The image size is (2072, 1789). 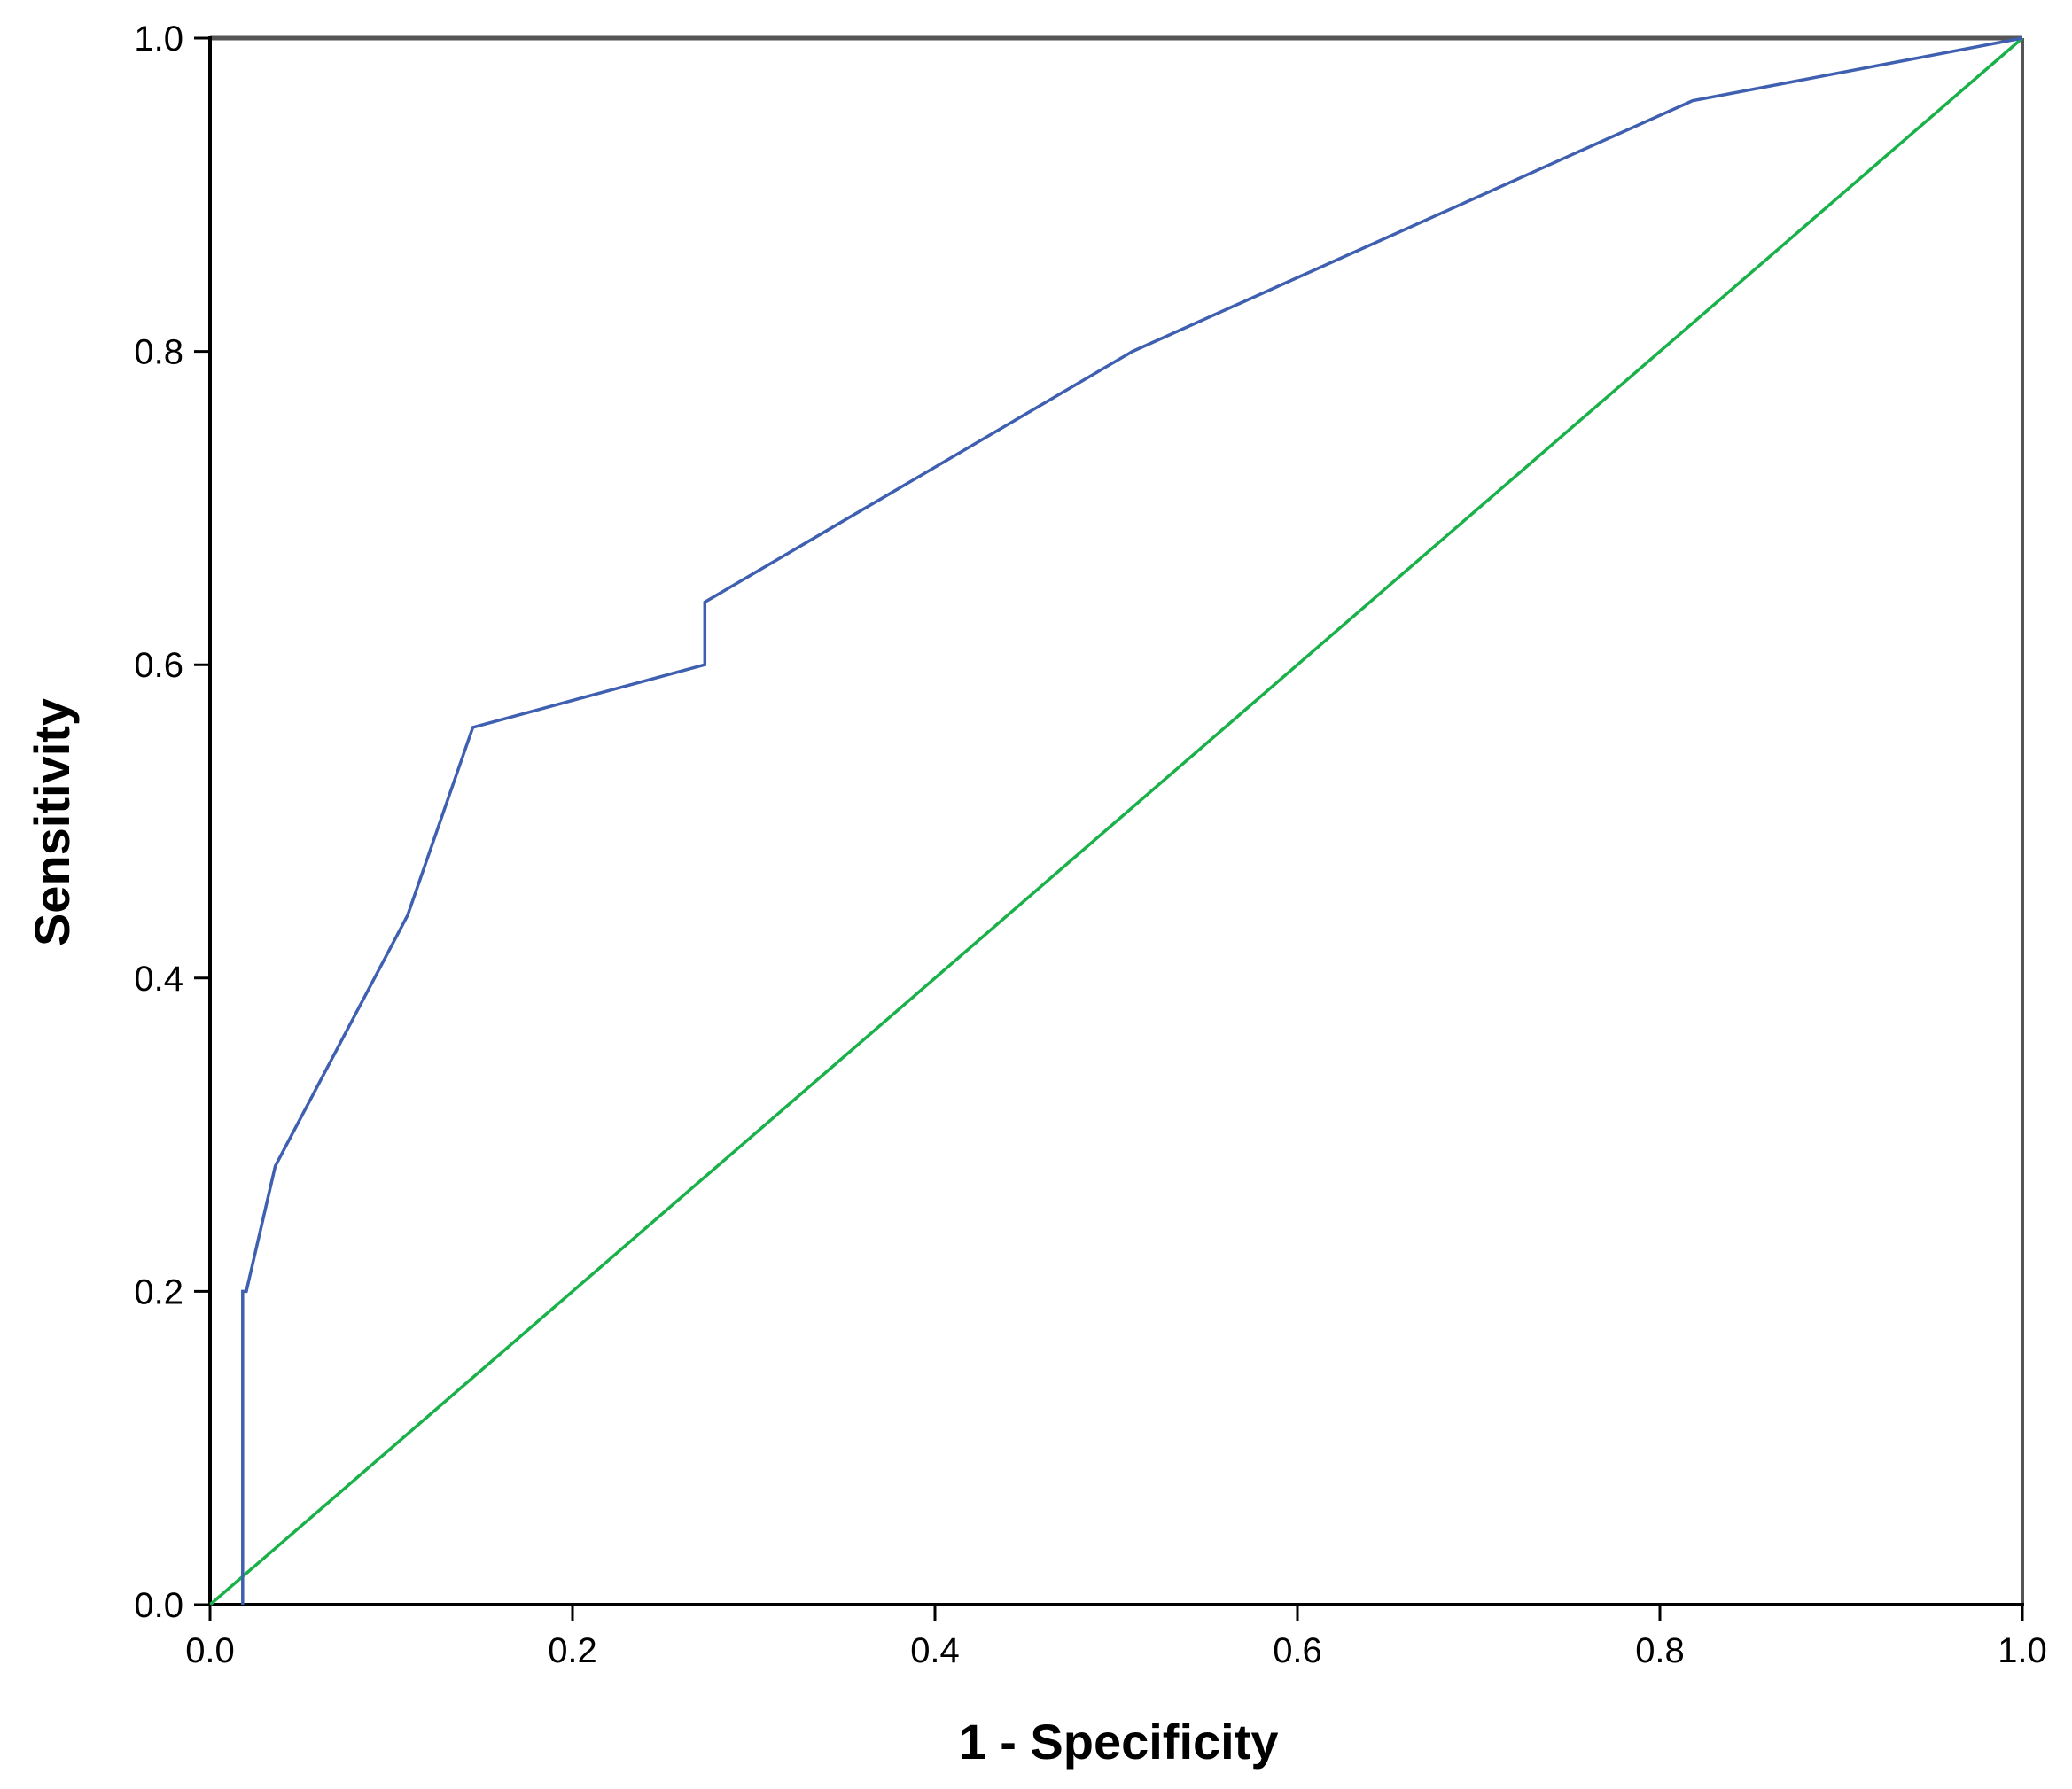 I want to click on y-axis-title: Sensitivity, so click(x=52, y=822).